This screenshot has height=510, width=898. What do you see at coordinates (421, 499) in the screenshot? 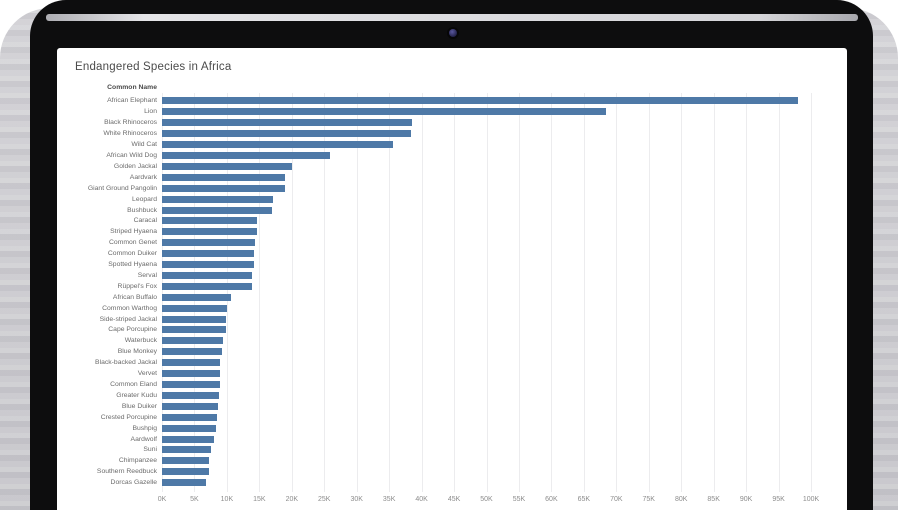
I see `x-tick-label: 40K` at bounding box center [421, 499].